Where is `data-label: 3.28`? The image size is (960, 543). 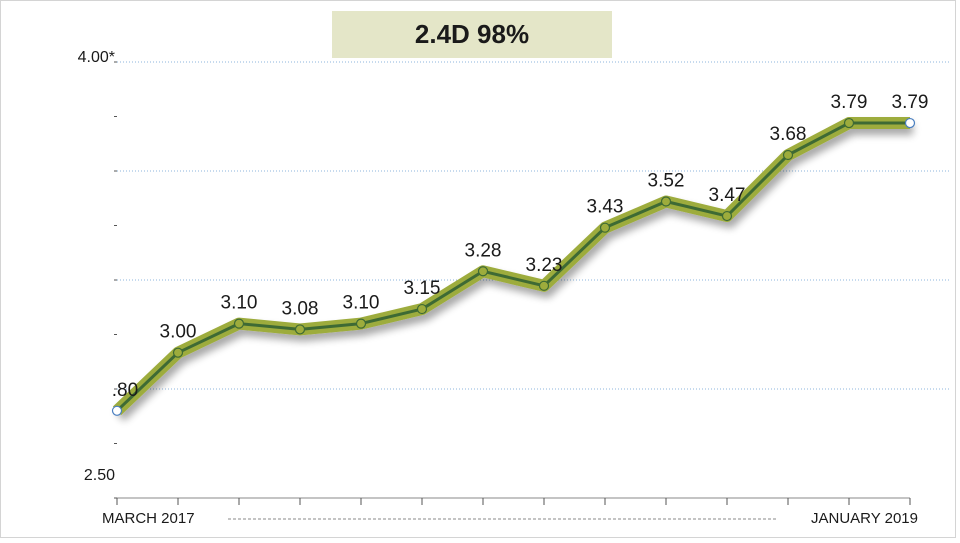
data-label: 3.28 is located at coordinates (483, 250).